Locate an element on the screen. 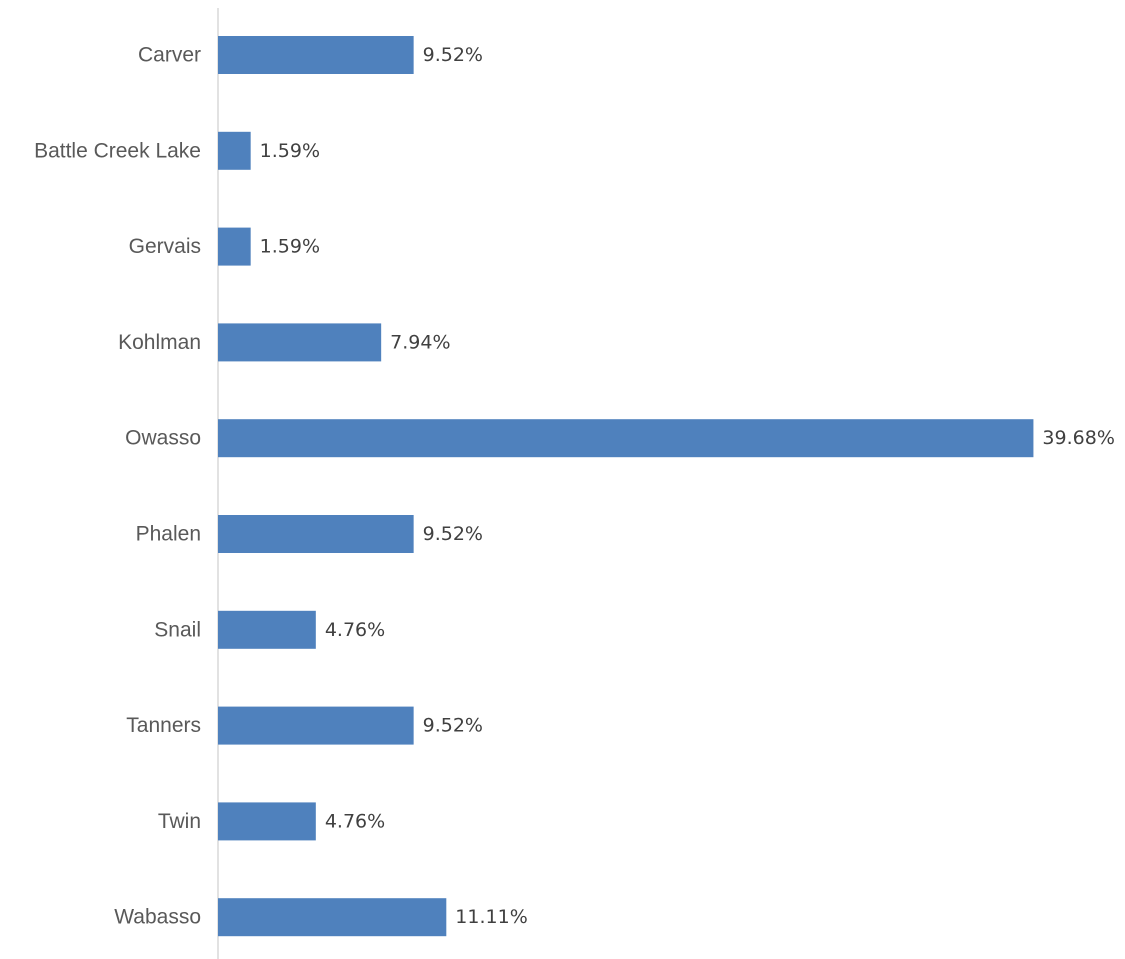  category-label-tanners: Tanners is located at coordinates (163, 725).